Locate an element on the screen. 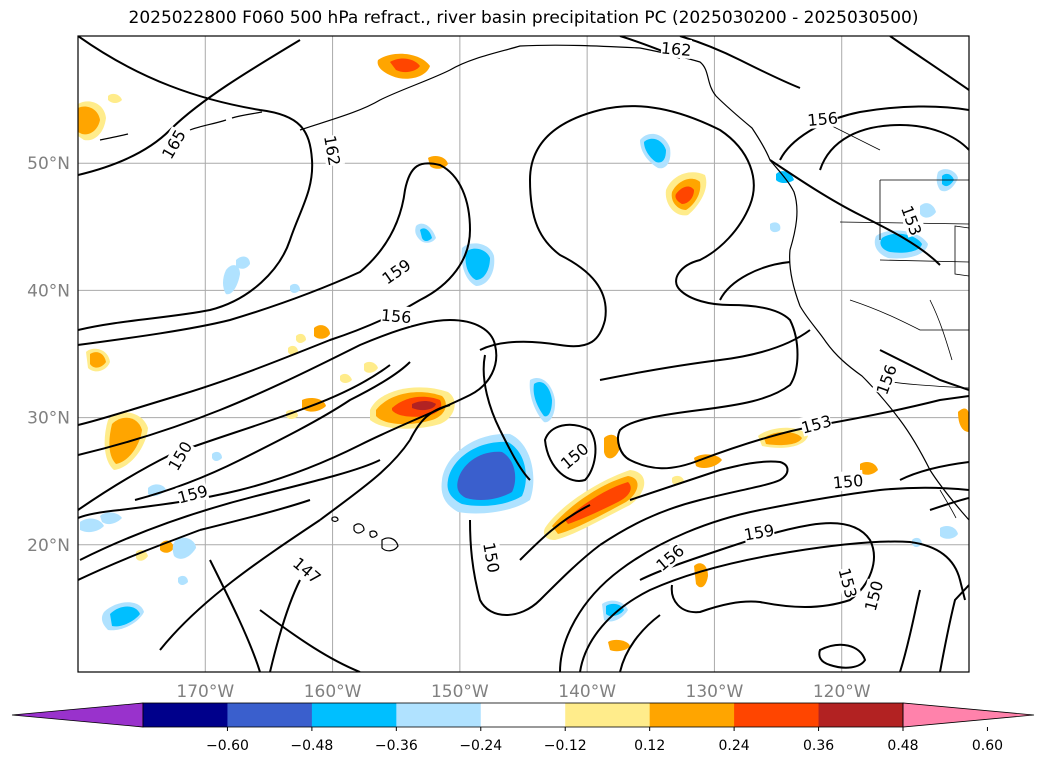  lon-label: 130°W is located at coordinates (715, 692).